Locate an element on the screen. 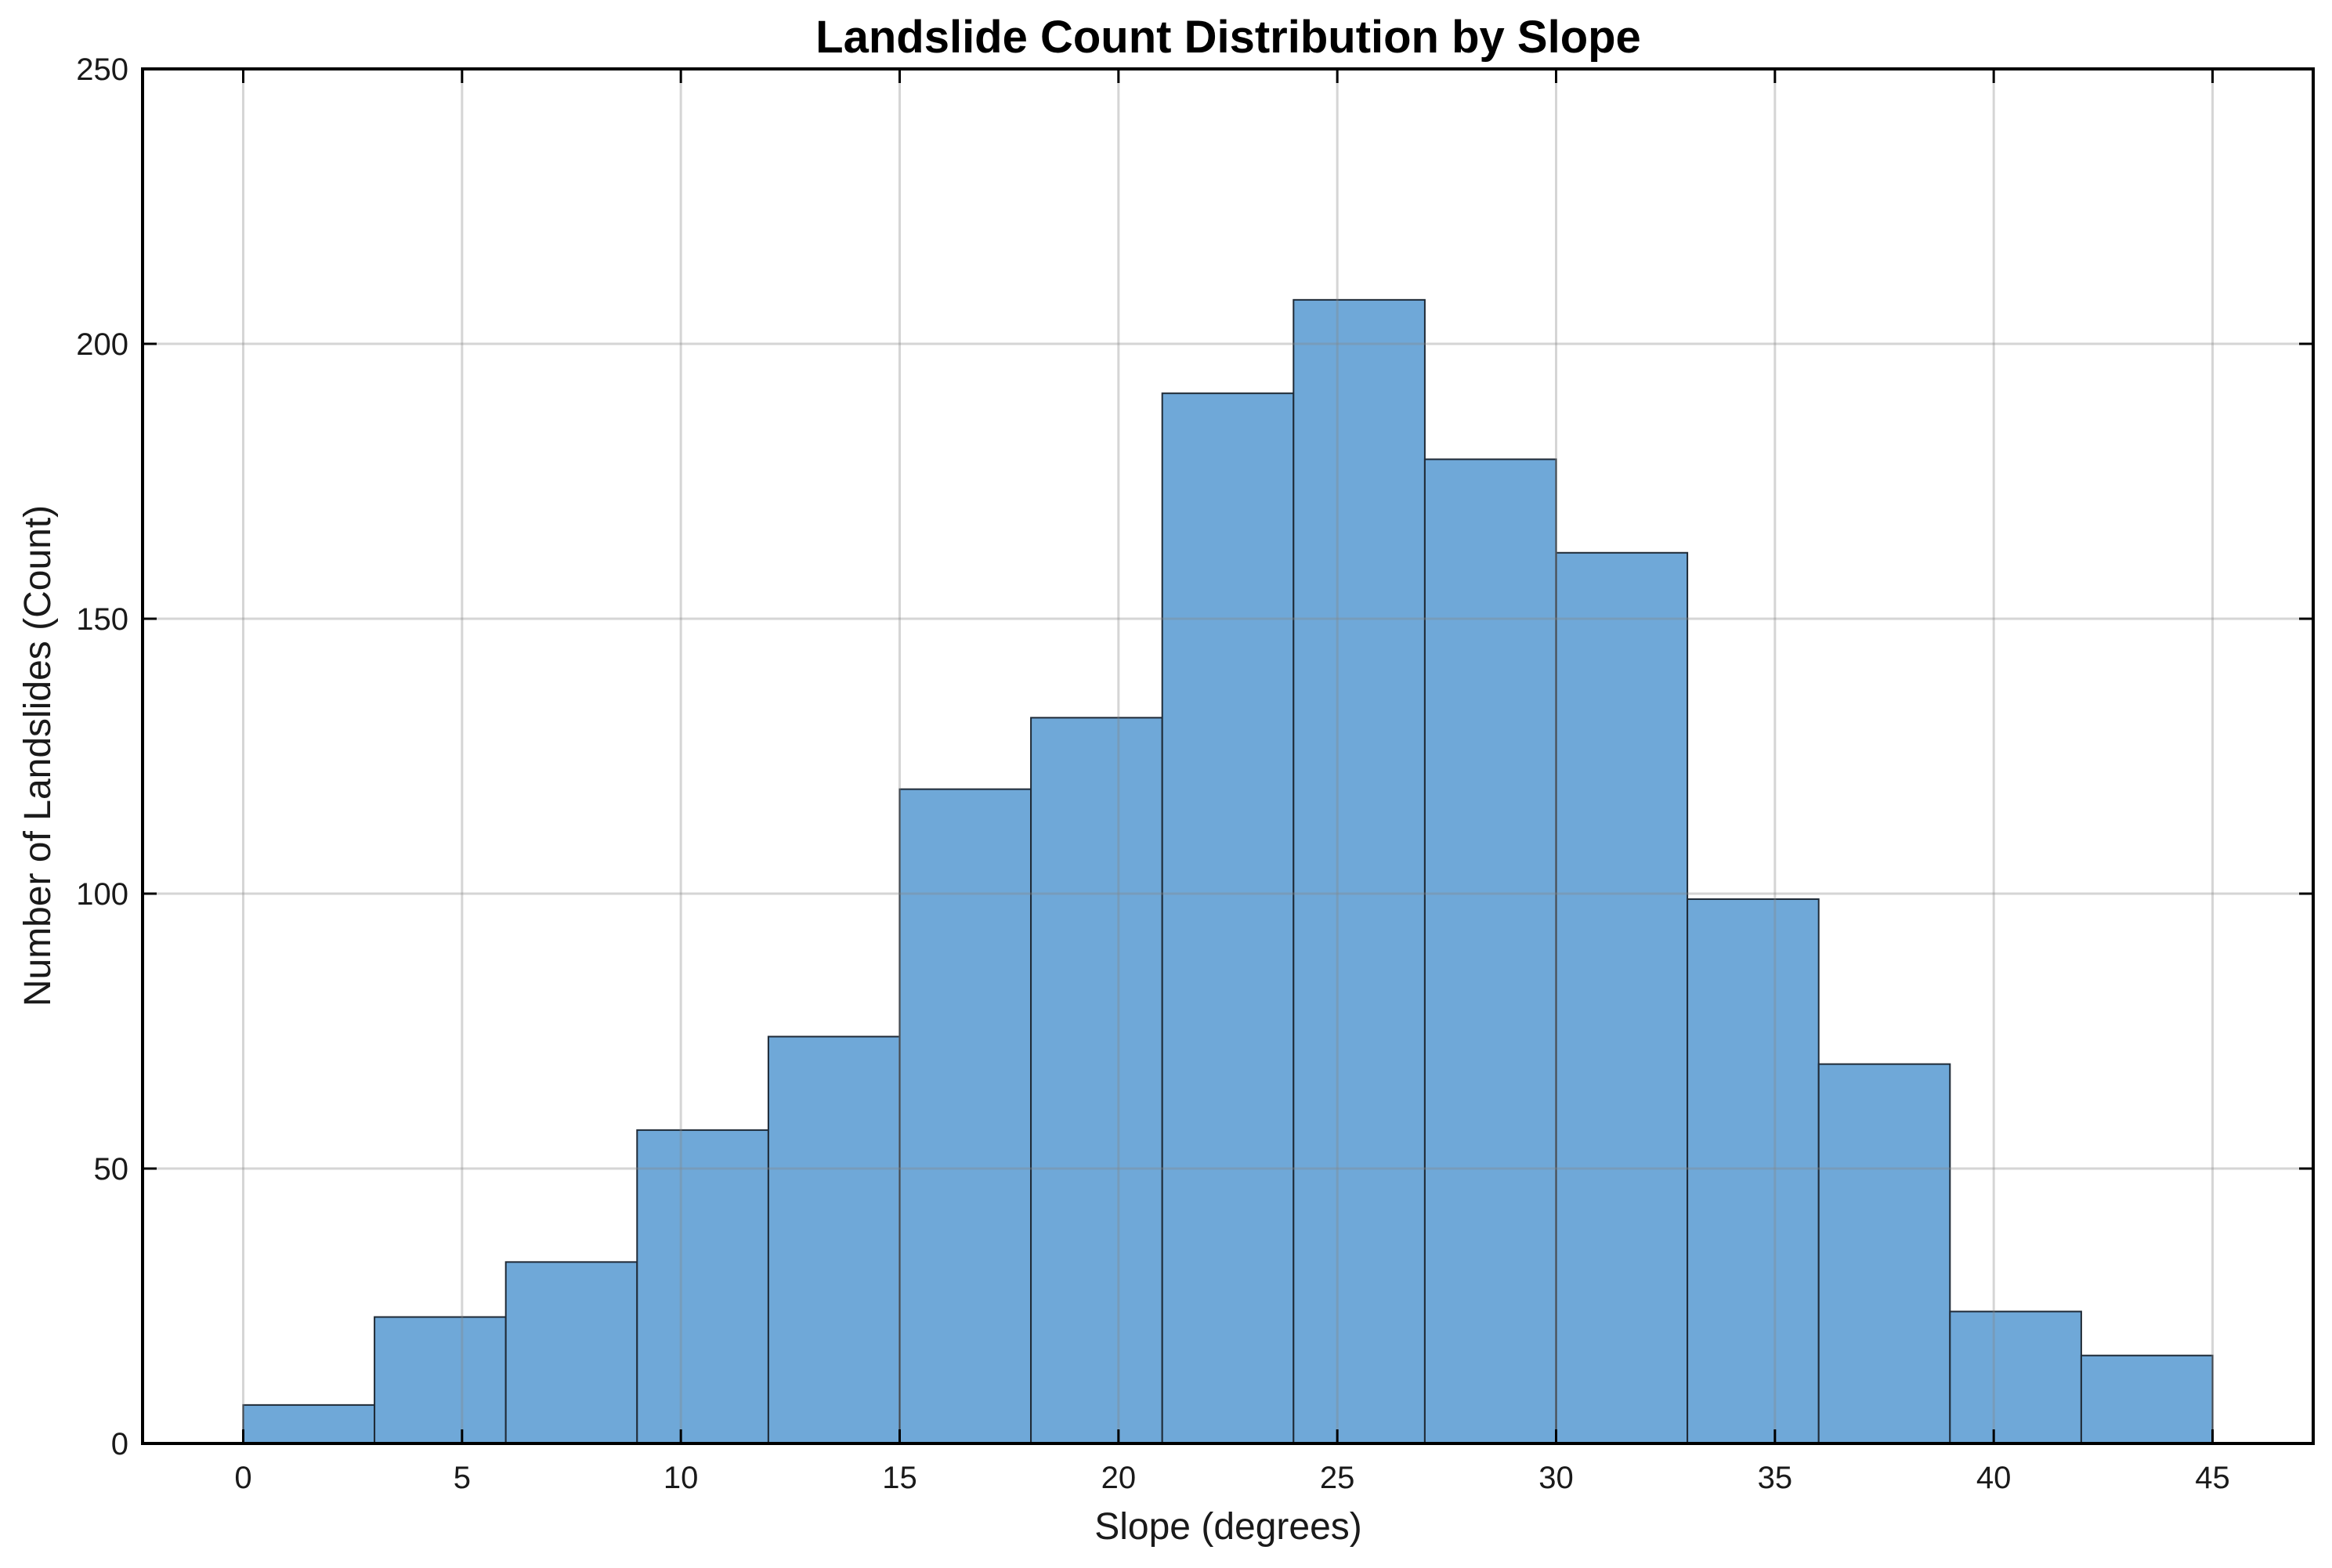  x-tick-label: 45 is located at coordinates (2212, 1478).